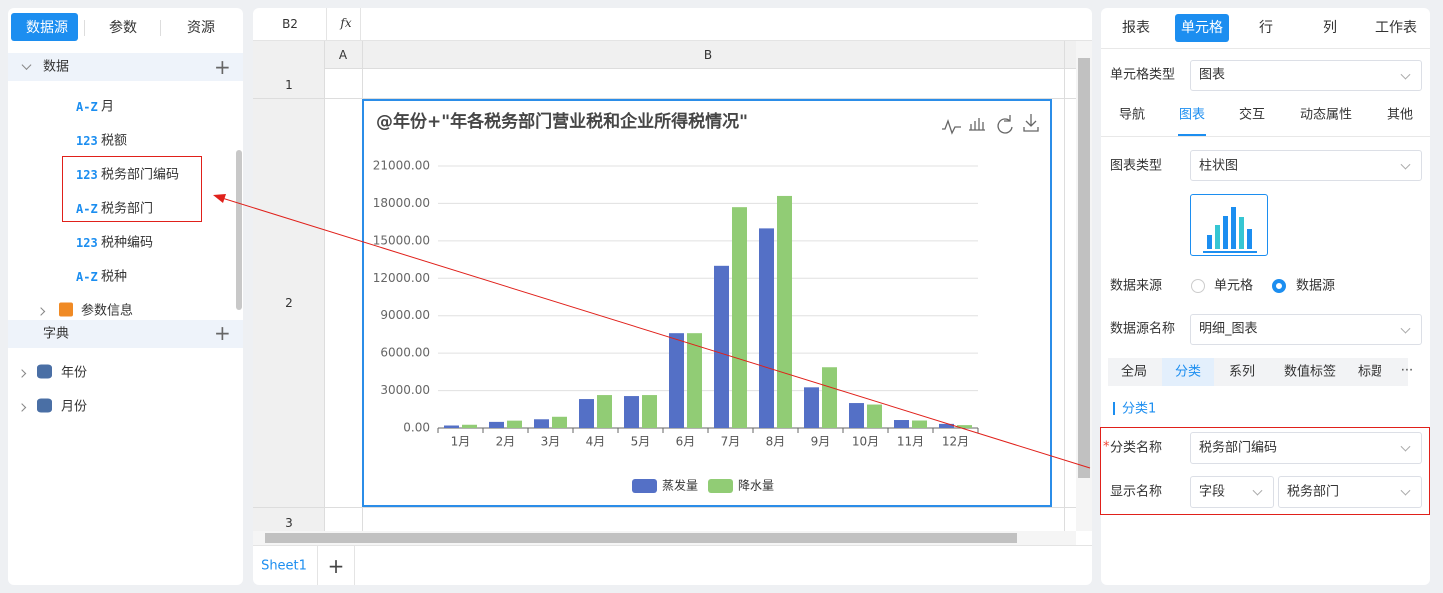 The height and width of the screenshot is (593, 1443). I want to click on section-title: 数据, so click(56, 67).